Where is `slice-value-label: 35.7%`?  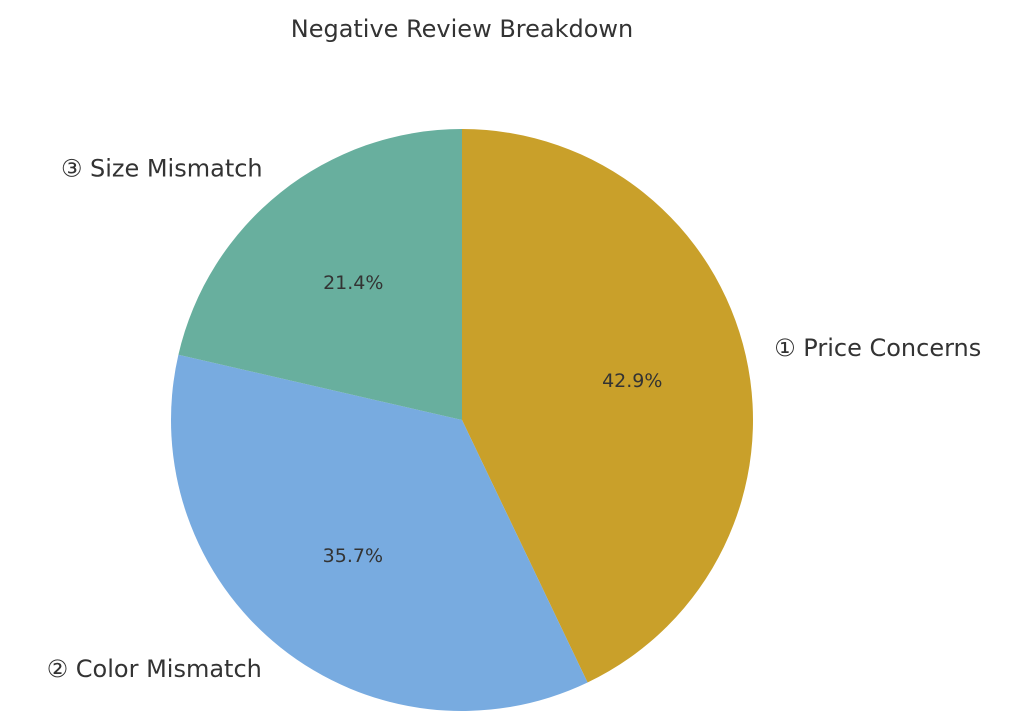 slice-value-label: 35.7% is located at coordinates (353, 556).